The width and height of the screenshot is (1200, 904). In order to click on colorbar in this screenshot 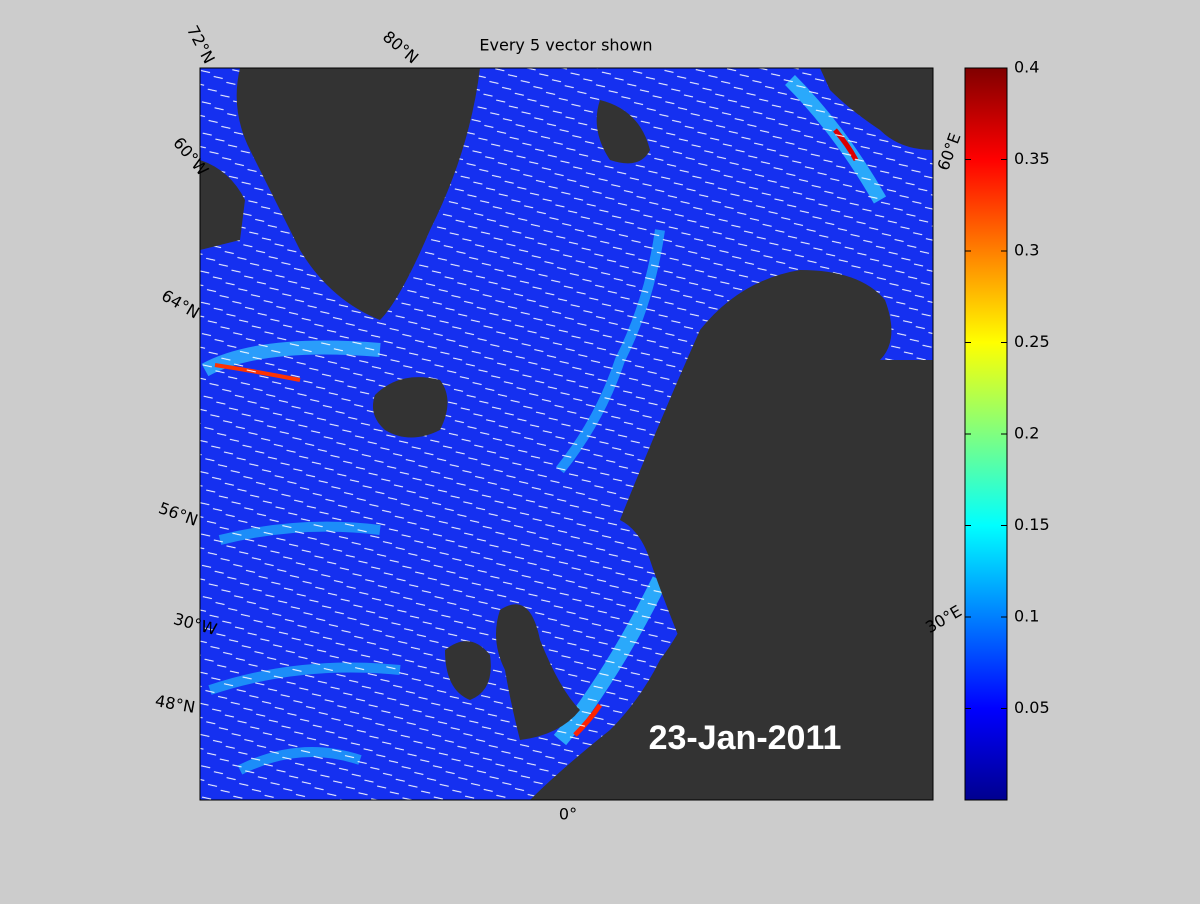, I will do `click(986, 434)`.